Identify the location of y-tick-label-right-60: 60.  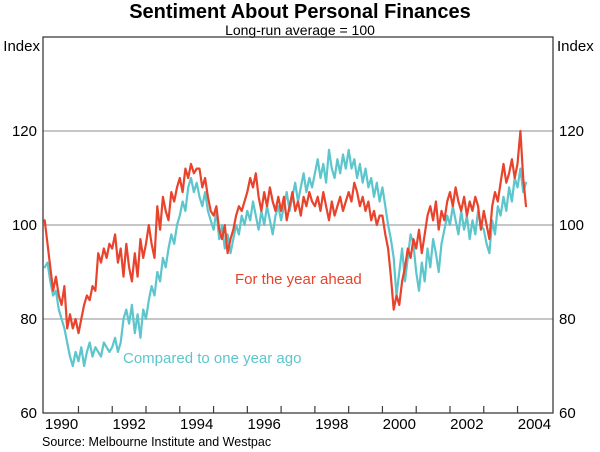
(567, 413).